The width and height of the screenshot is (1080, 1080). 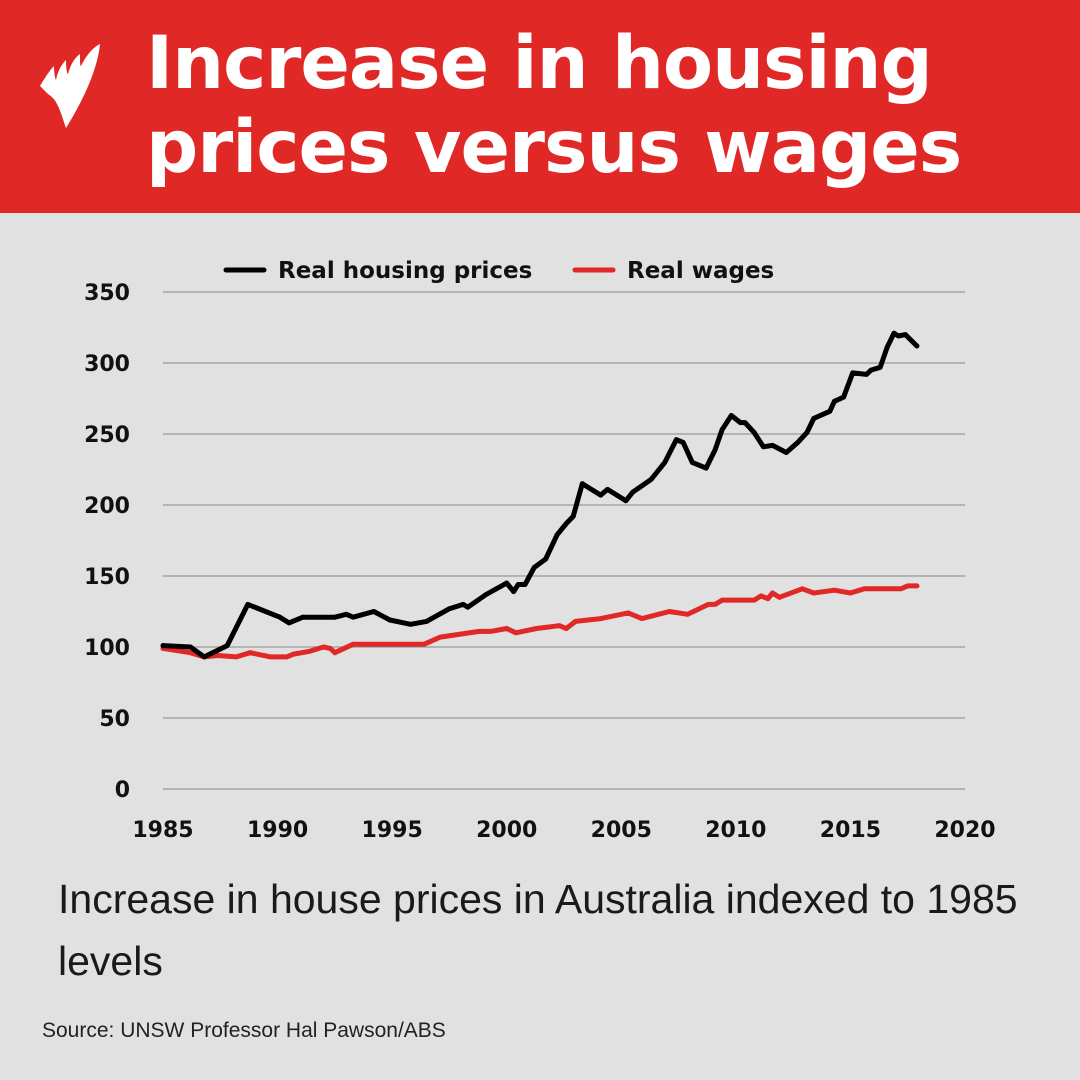 What do you see at coordinates (107, 506) in the screenshot?
I see `y-tick-label: 200` at bounding box center [107, 506].